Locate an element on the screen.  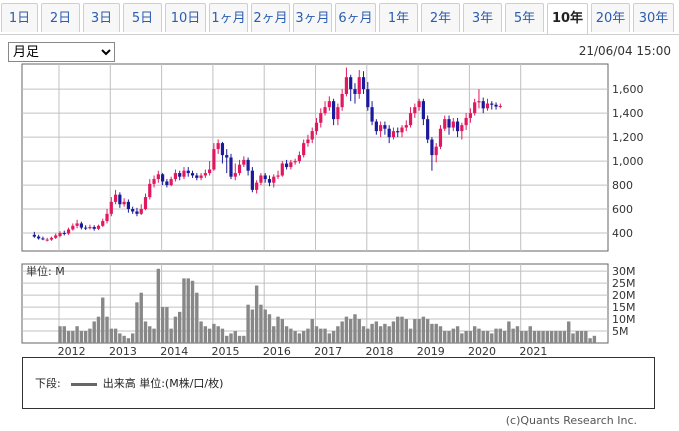
tab-7: 3ヶ月 is located at coordinates (312, 17).